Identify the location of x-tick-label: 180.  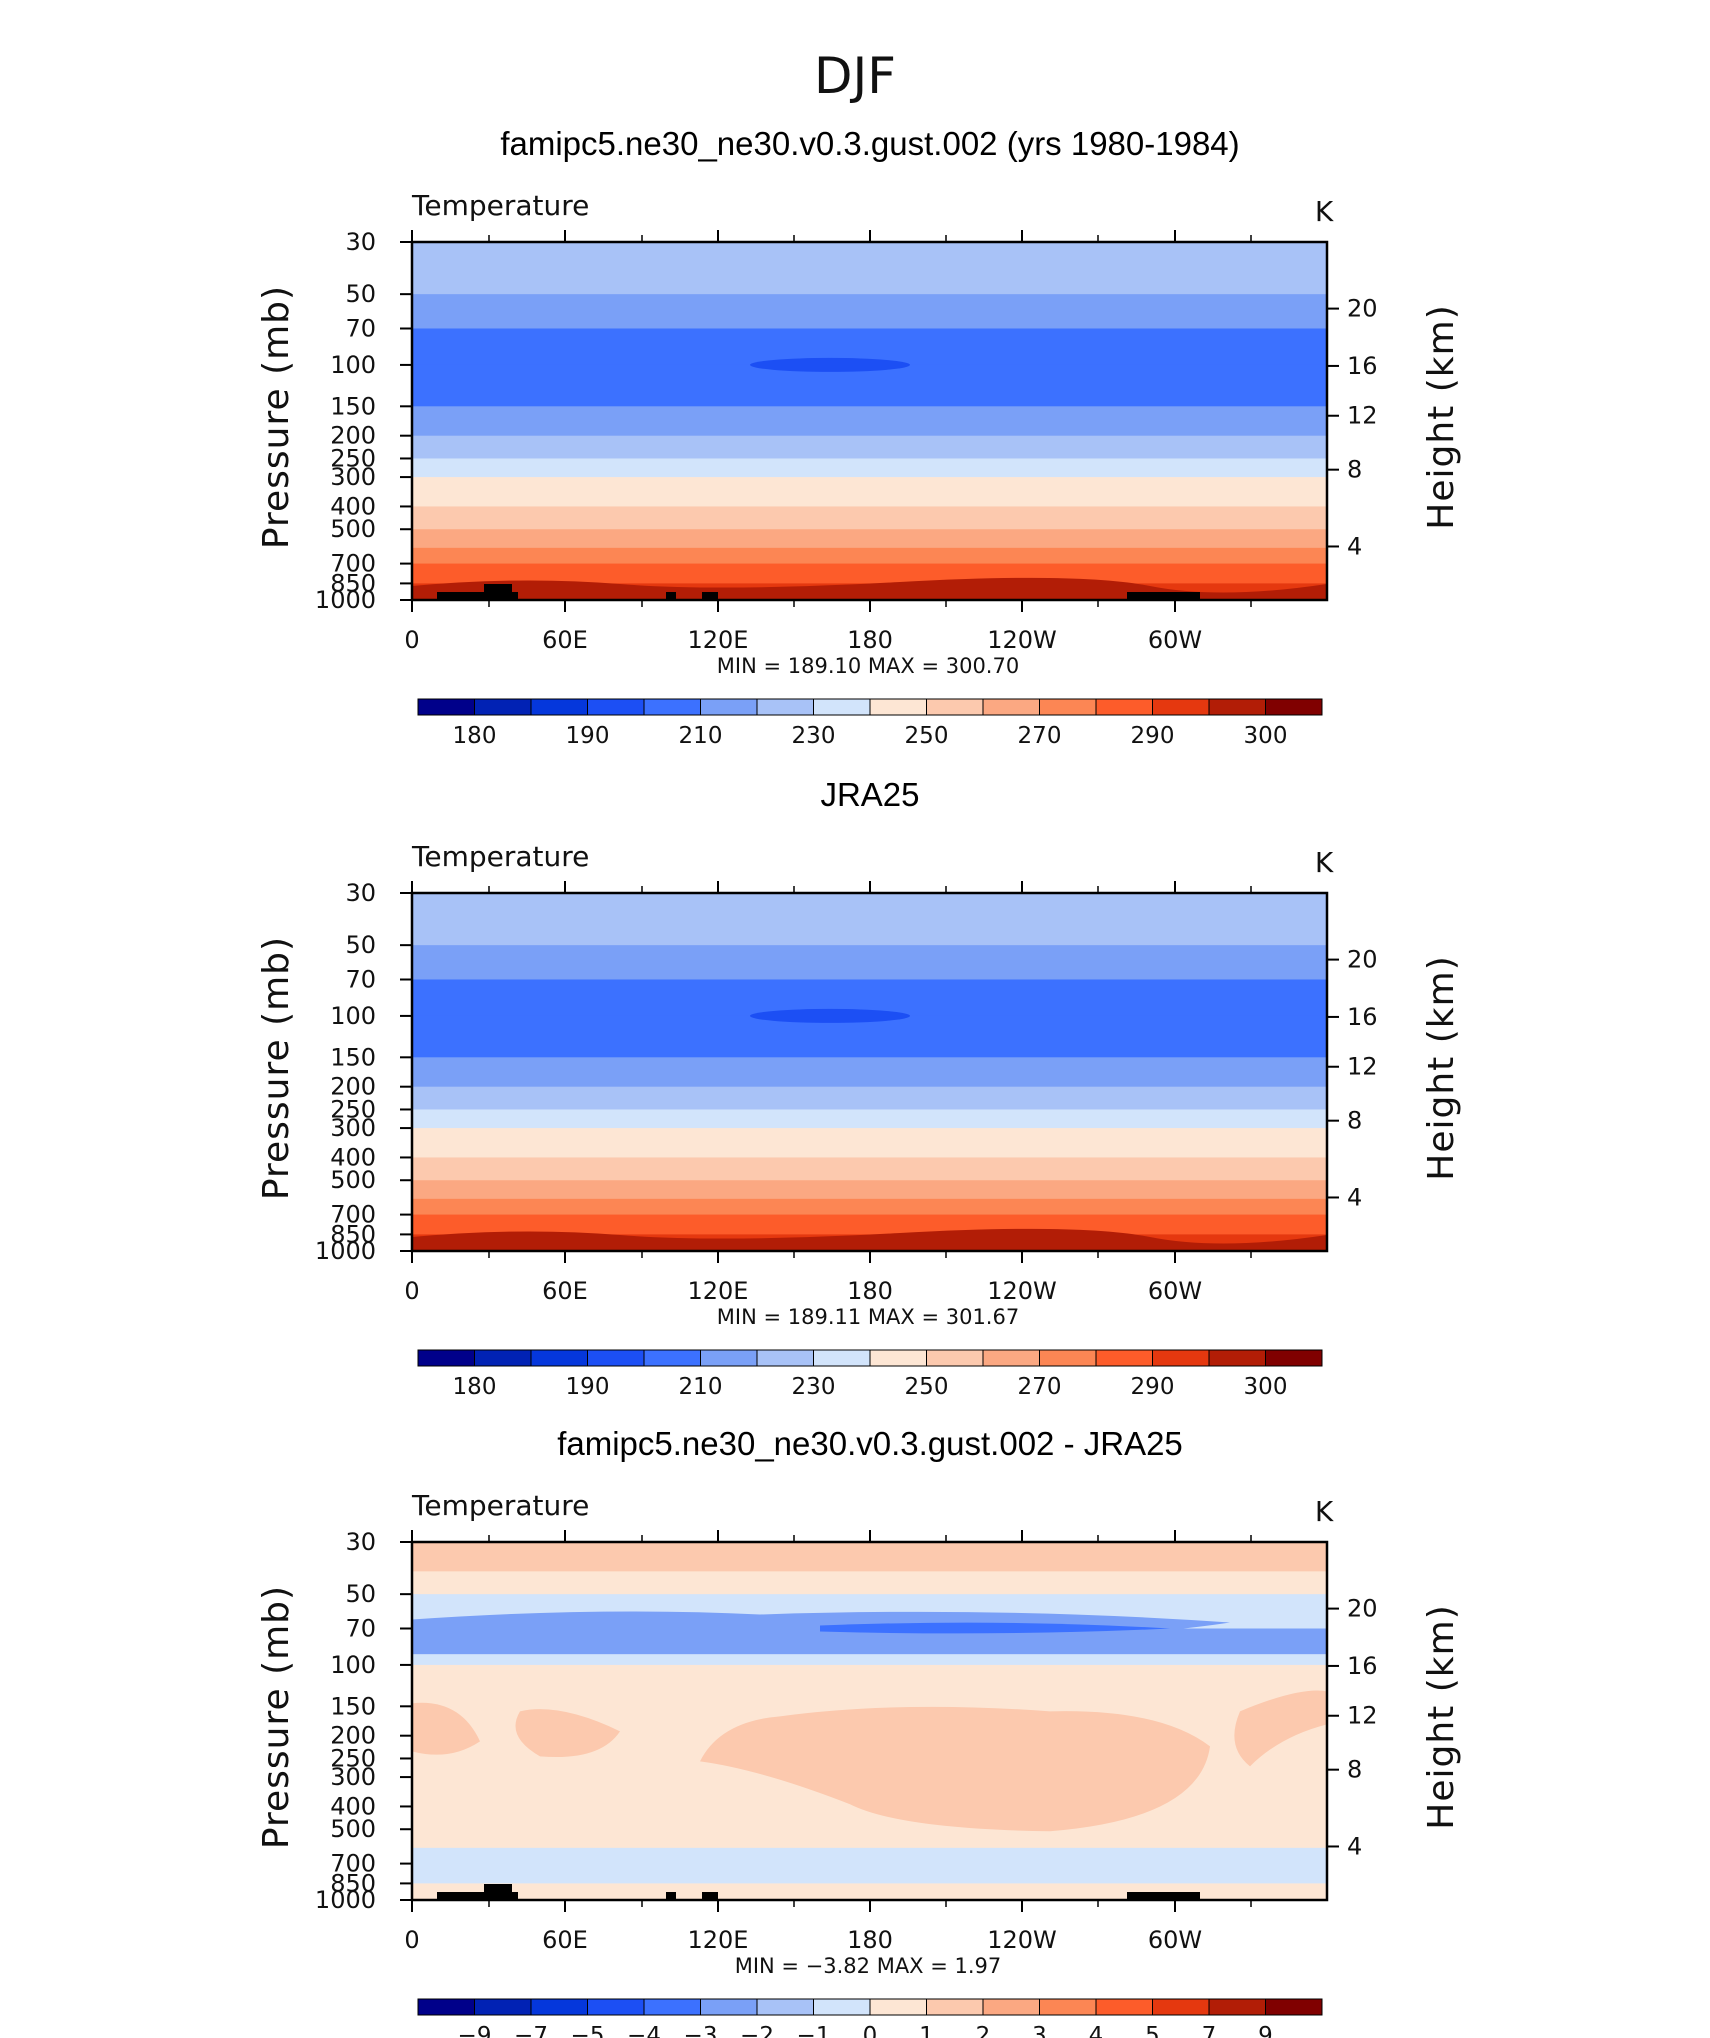
(870, 1940).